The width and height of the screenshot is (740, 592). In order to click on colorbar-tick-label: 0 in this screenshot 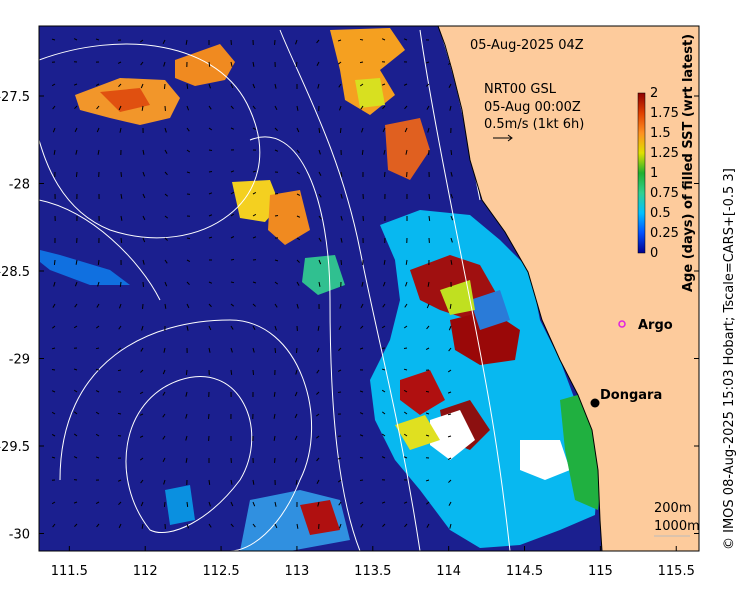, I will do `click(654, 253)`.